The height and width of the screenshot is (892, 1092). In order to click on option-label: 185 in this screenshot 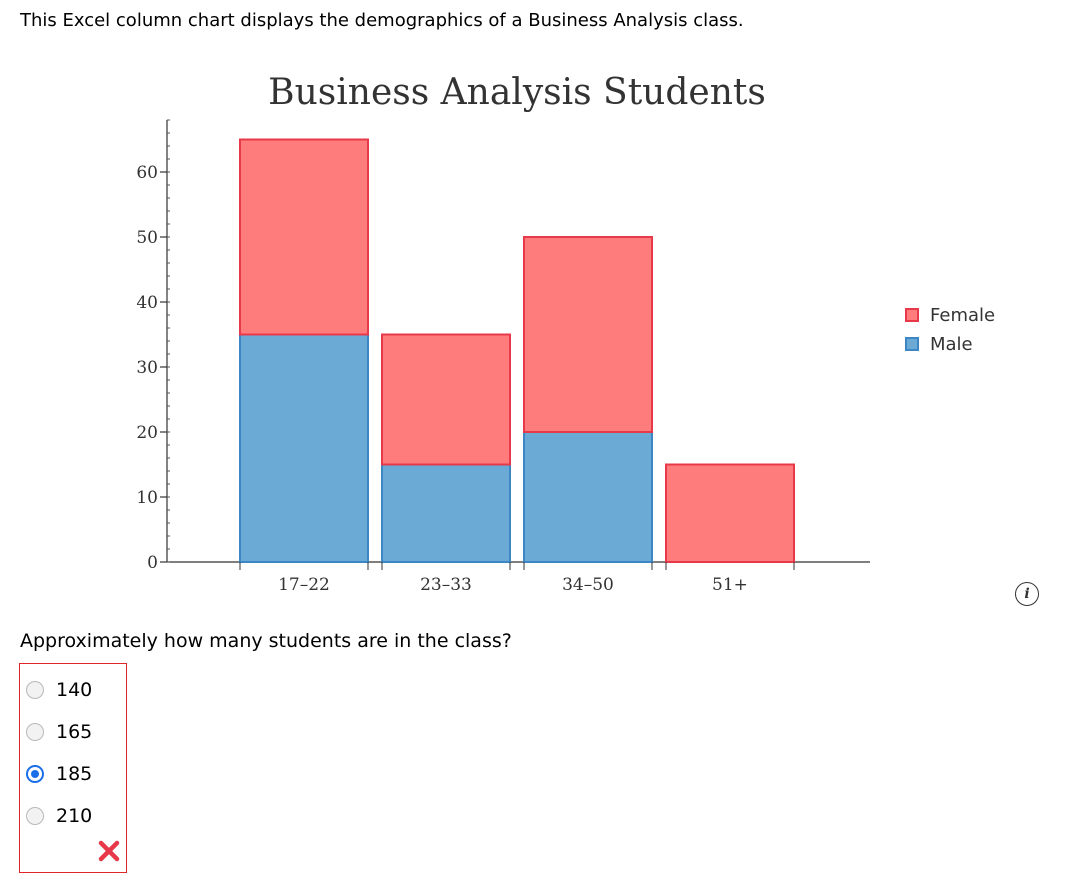, I will do `click(74, 774)`.